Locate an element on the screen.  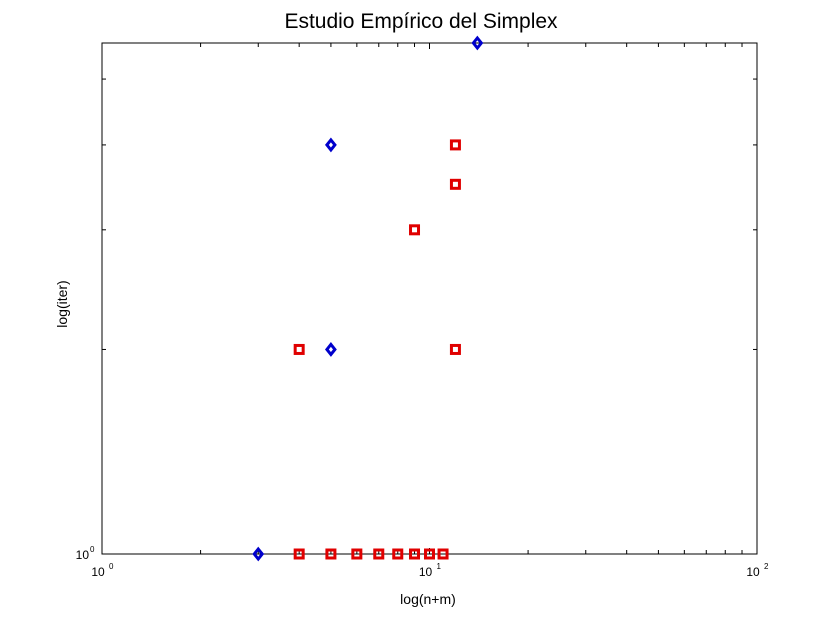
chart-title: Estudio Empírico del Simplex is located at coordinates (421, 21).